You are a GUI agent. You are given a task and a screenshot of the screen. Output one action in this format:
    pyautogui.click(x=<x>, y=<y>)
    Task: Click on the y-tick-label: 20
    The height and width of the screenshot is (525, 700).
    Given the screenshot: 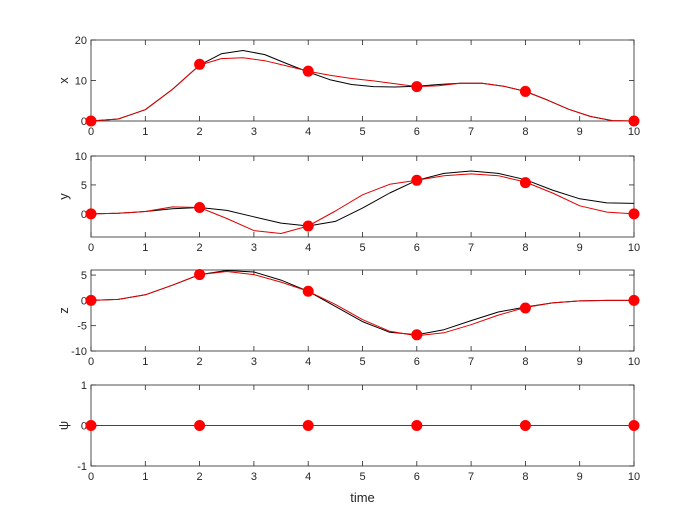 What is the action you would take?
    pyautogui.click(x=81, y=41)
    